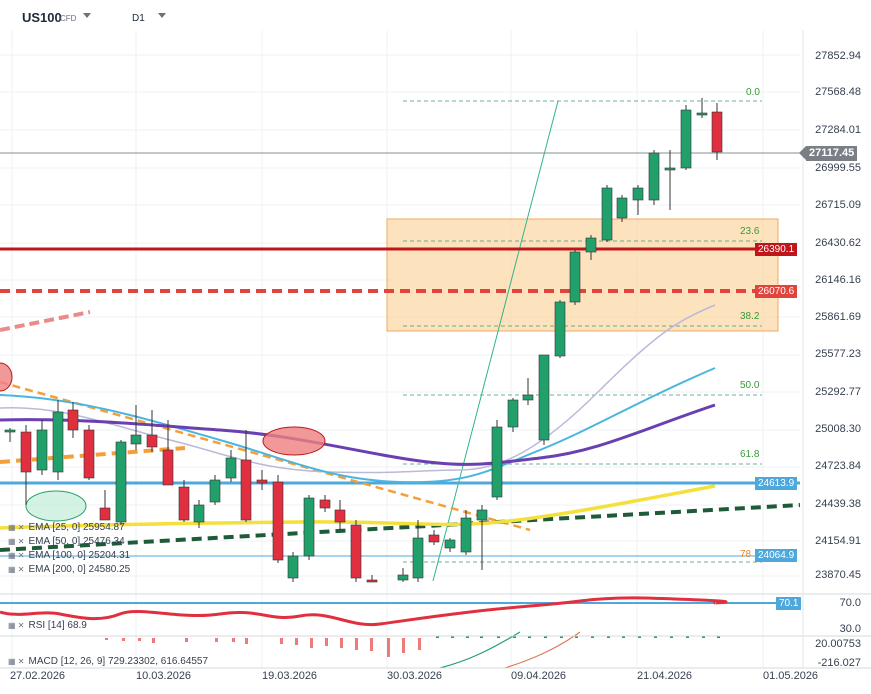 The height and width of the screenshot is (694, 871). I want to click on fib-level-label: 50.0, so click(750, 385).